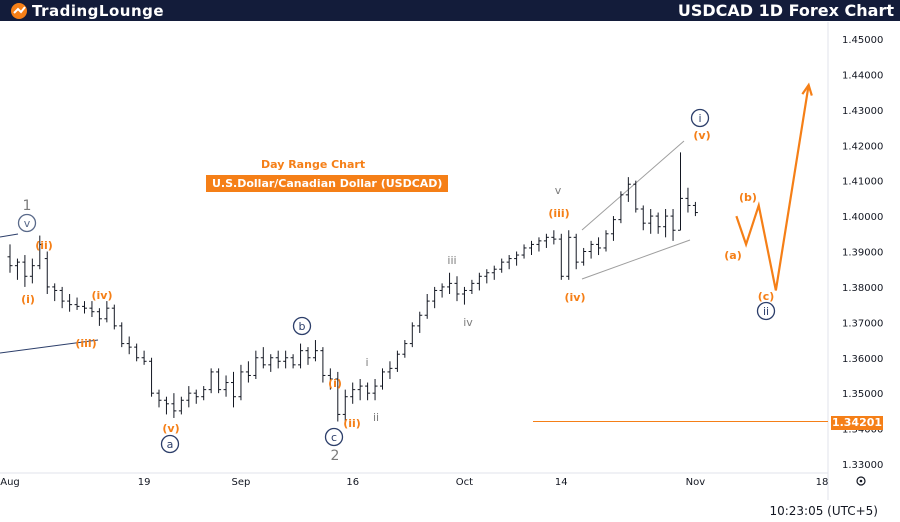  Describe the element at coordinates (49, 346) in the screenshot. I see `trendline-wave-iii` at that location.